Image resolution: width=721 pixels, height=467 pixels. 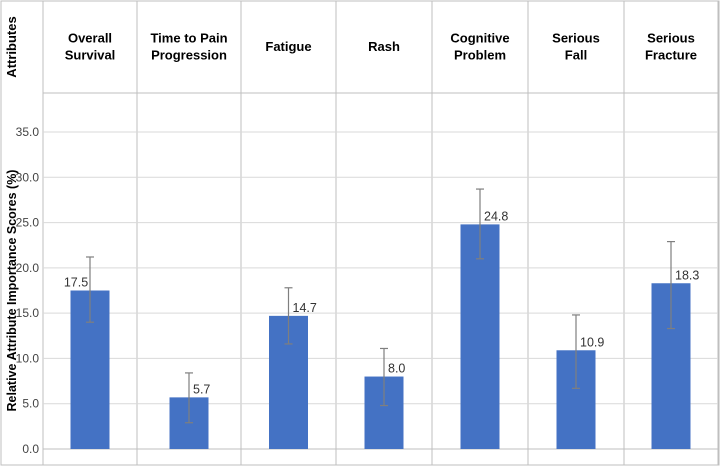 What do you see at coordinates (11, 46) in the screenshot?
I see `header-label: Attributes` at bounding box center [11, 46].